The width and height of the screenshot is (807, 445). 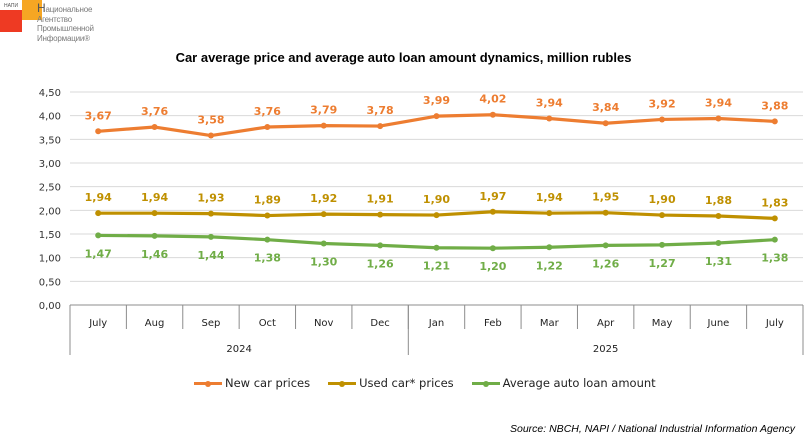 What do you see at coordinates (267, 323) in the screenshot?
I see `x-tick-label: Oct` at bounding box center [267, 323].